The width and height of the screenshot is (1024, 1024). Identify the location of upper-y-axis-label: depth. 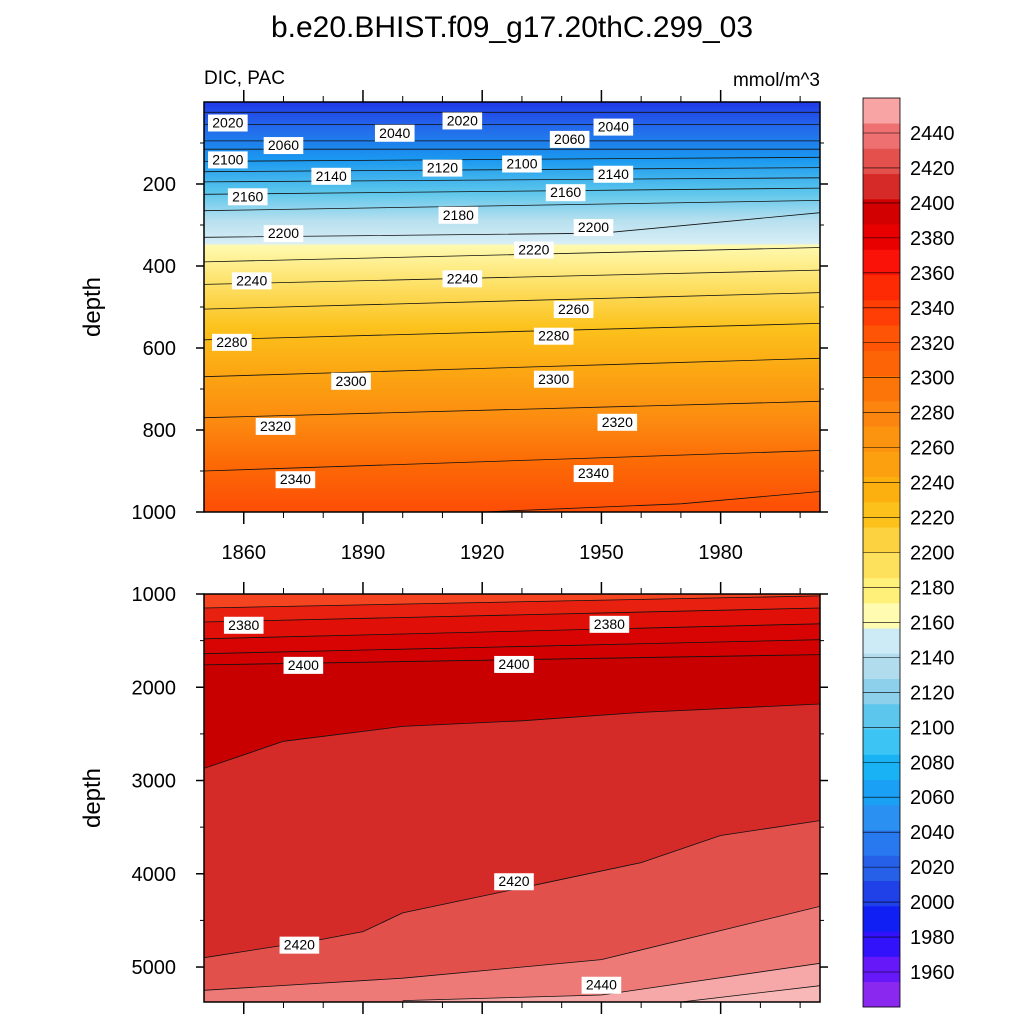
(92, 307).